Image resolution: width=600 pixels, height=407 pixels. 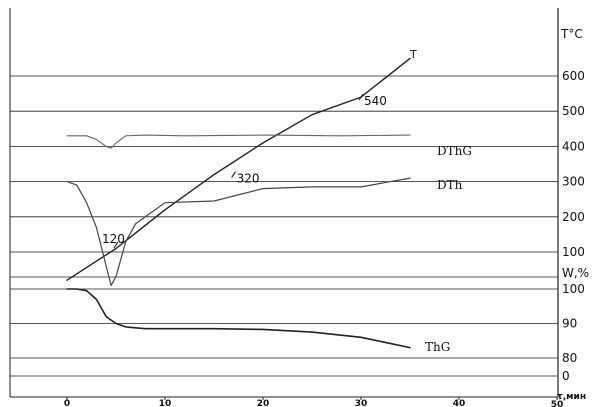 What do you see at coordinates (569, 324) in the screenshot?
I see `lower-tick-label-90: 90` at bounding box center [569, 324].